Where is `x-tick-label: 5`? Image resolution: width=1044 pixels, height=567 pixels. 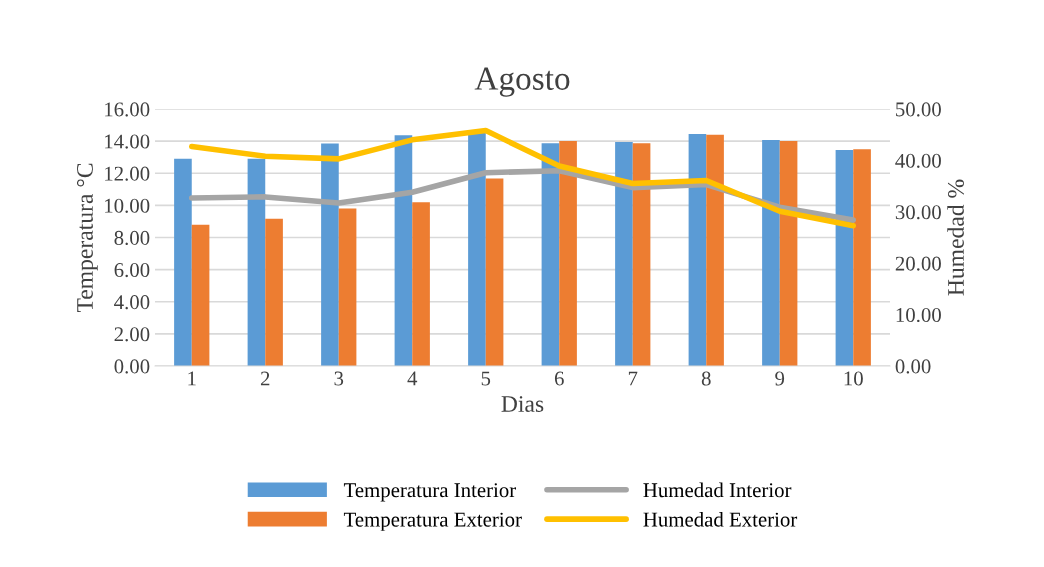
x-tick-label: 5 is located at coordinates (486, 378).